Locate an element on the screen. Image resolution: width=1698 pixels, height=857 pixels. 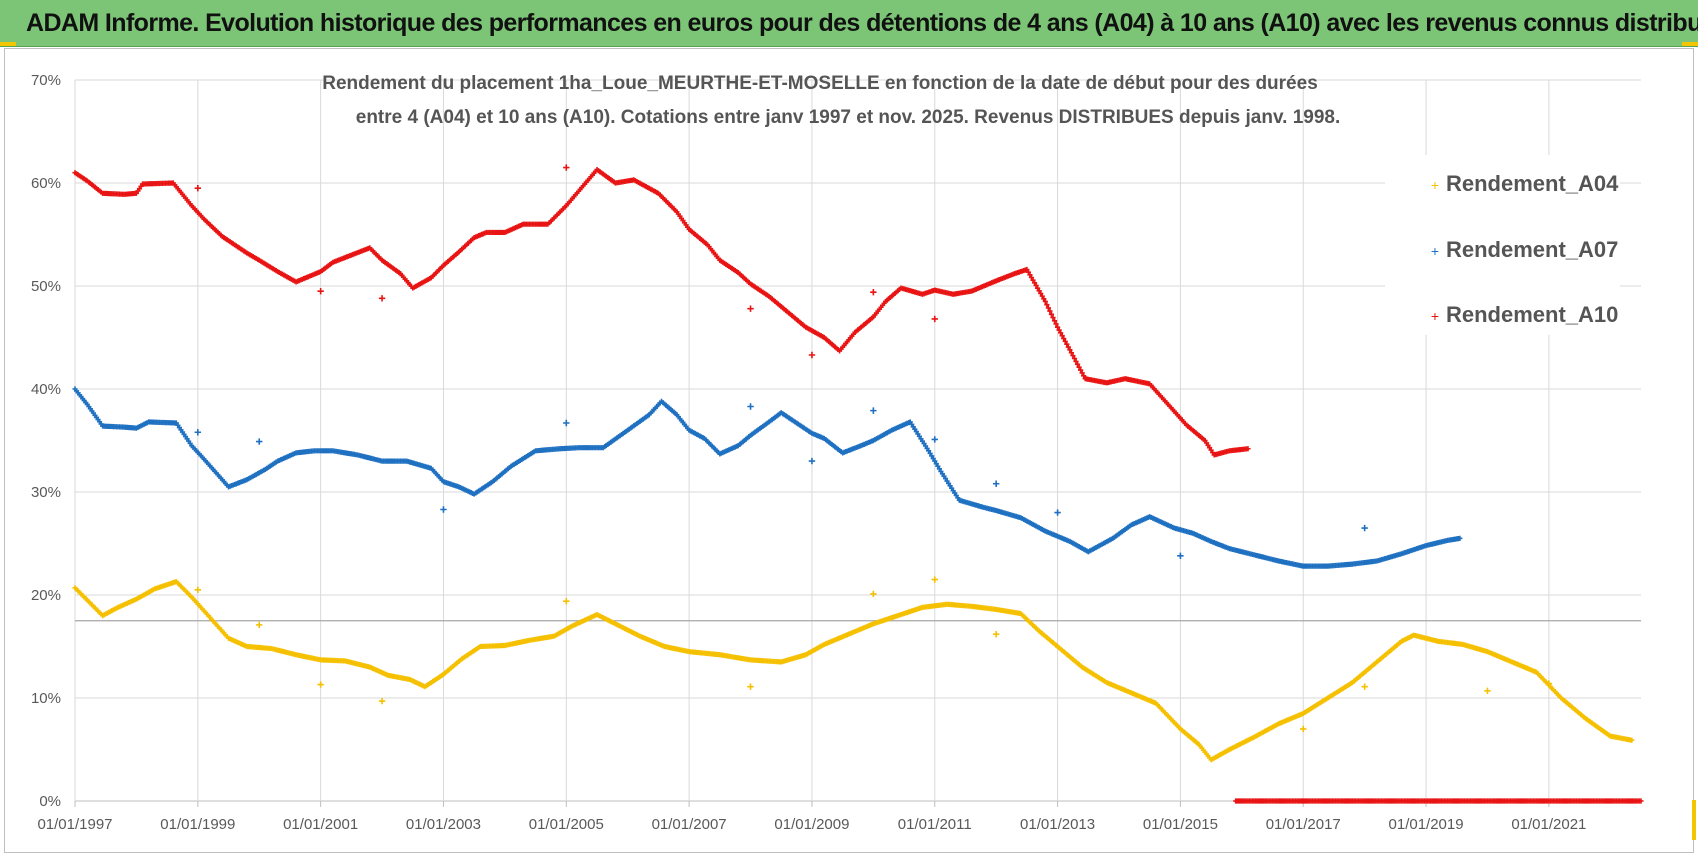
corner-mark-left is located at coordinates (8, 44).